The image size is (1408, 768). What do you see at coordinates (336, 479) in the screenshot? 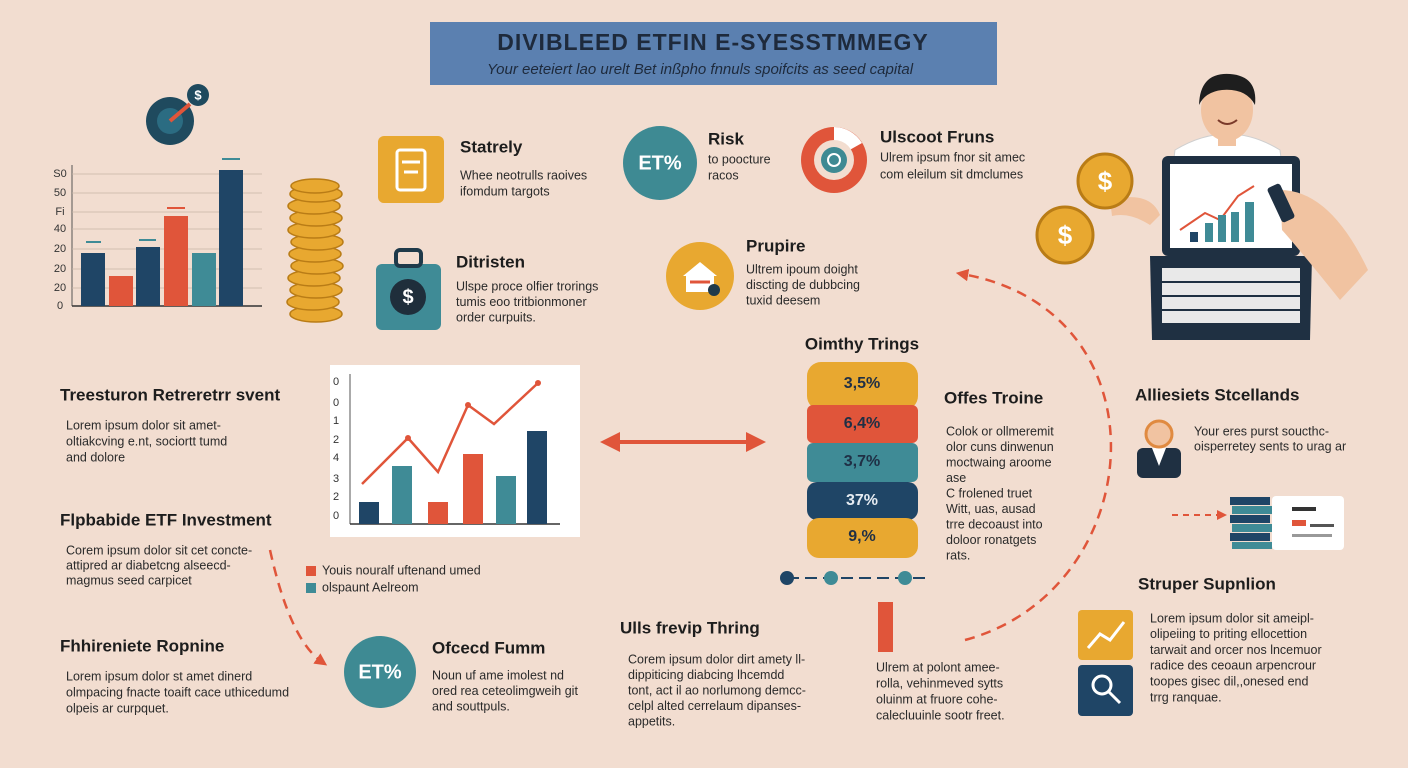
I see `y-tick-label: 3` at bounding box center [336, 479].